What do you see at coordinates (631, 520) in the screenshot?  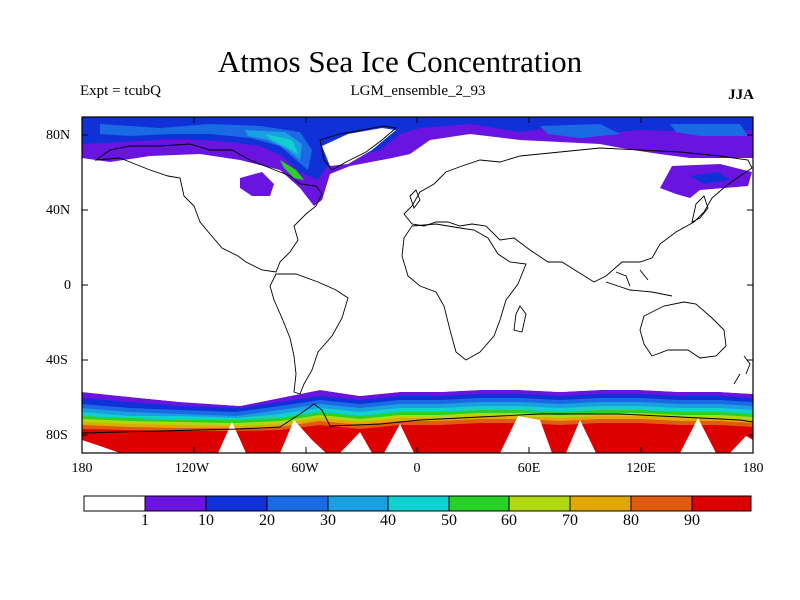 I see `colorbar-label-80: 80` at bounding box center [631, 520].